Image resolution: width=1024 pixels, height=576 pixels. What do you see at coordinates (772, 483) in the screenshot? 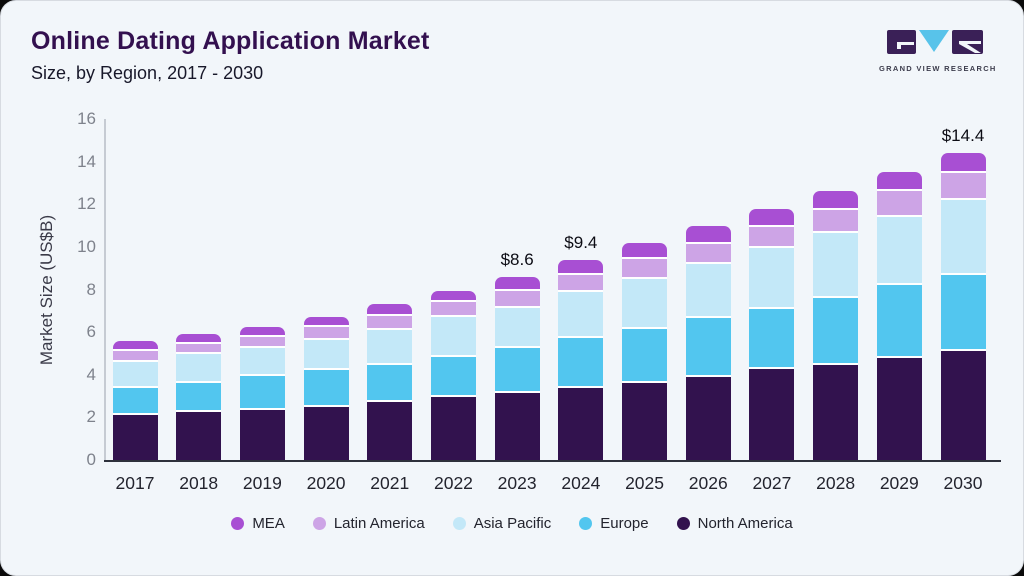
I see `x-tick-2027: 2027` at bounding box center [772, 483].